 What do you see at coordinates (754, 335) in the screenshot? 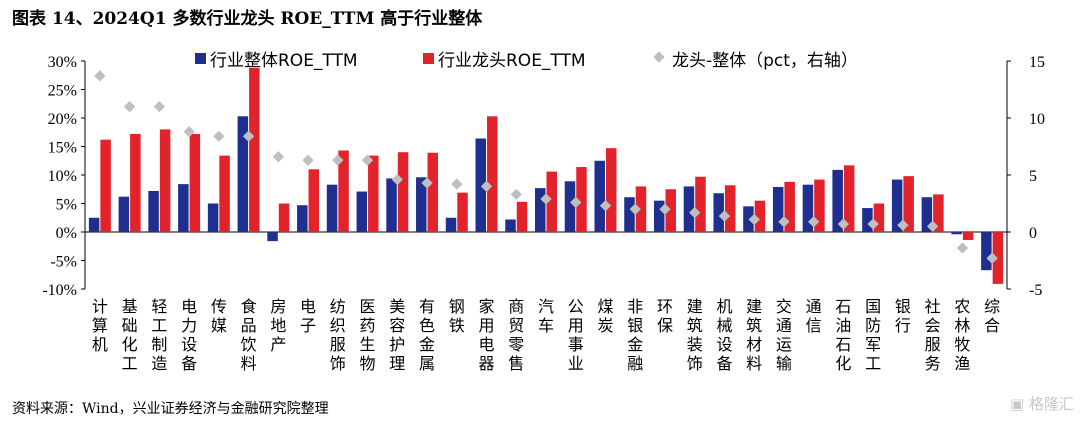
I see `category-label: 建筑材料` at bounding box center [754, 335].